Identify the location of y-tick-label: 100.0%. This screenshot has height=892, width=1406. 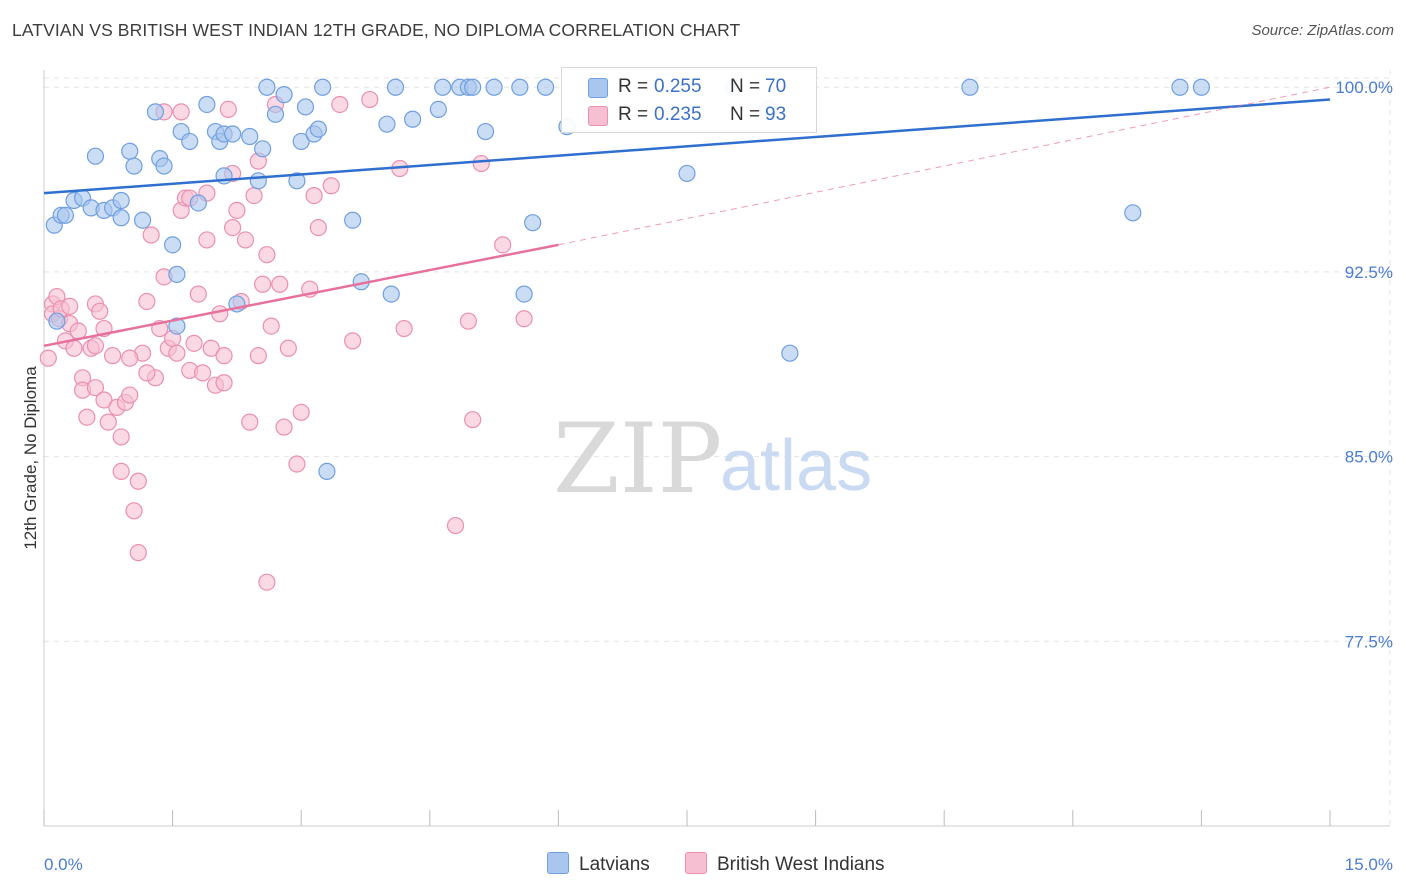
(1364, 87).